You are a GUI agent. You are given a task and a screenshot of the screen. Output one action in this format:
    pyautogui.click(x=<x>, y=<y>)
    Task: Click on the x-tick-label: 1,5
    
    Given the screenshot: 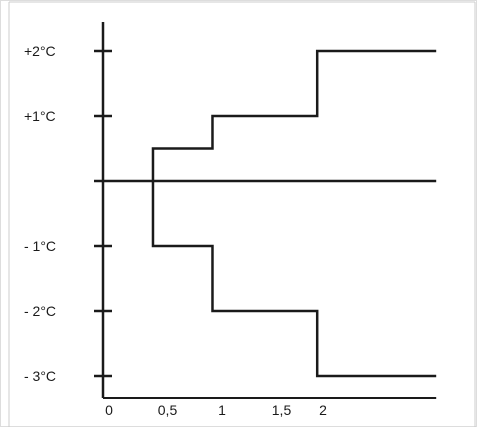 What is the action you would take?
    pyautogui.click(x=282, y=410)
    